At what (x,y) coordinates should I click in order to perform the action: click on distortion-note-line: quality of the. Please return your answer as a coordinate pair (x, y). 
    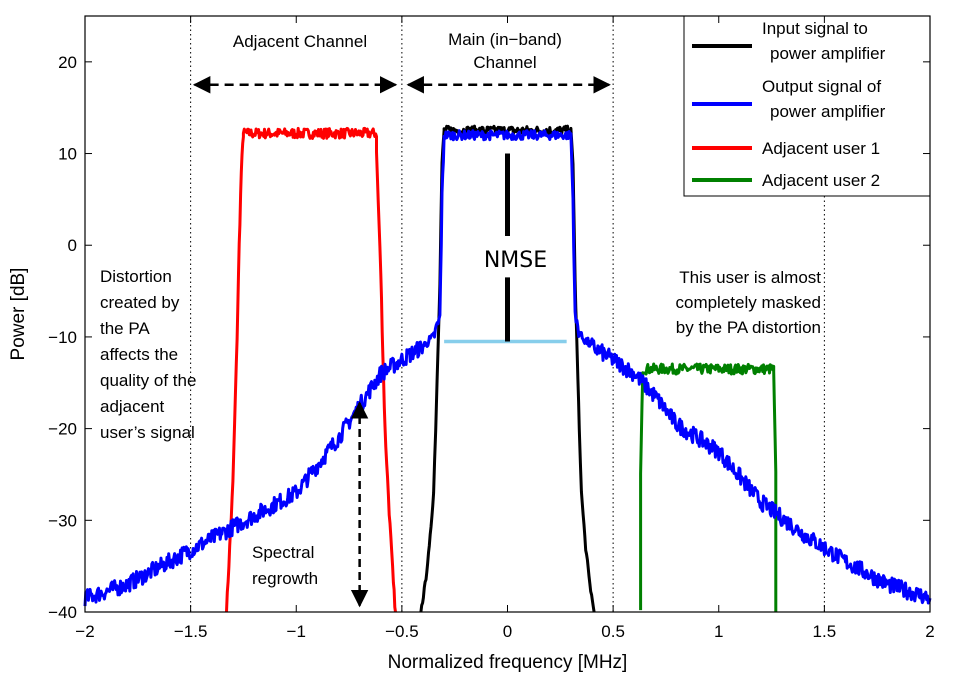
    Looking at the image, I should click on (148, 380).